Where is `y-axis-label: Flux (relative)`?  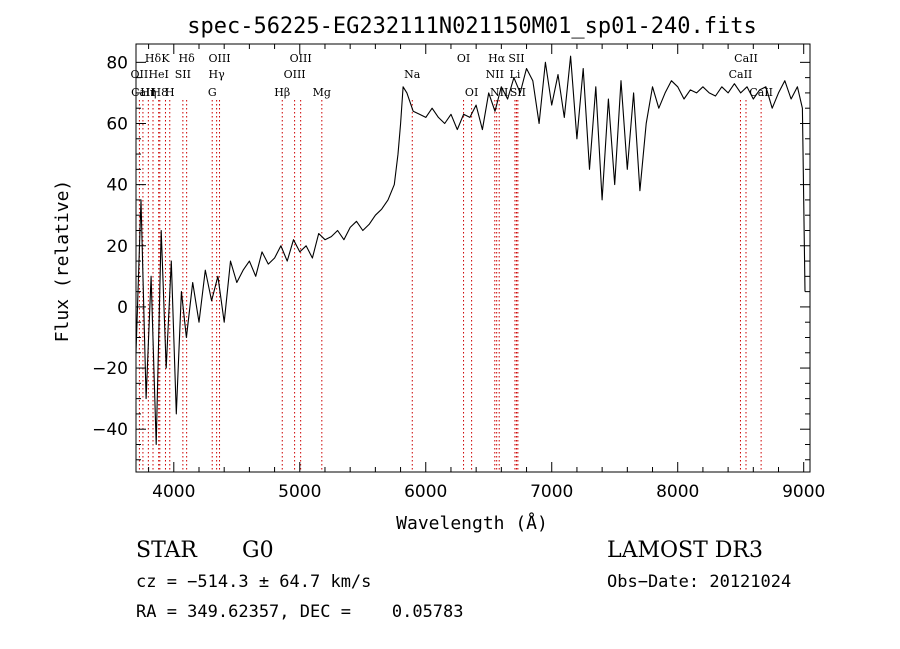
y-axis-label: Flux (relative) is located at coordinates (62, 261).